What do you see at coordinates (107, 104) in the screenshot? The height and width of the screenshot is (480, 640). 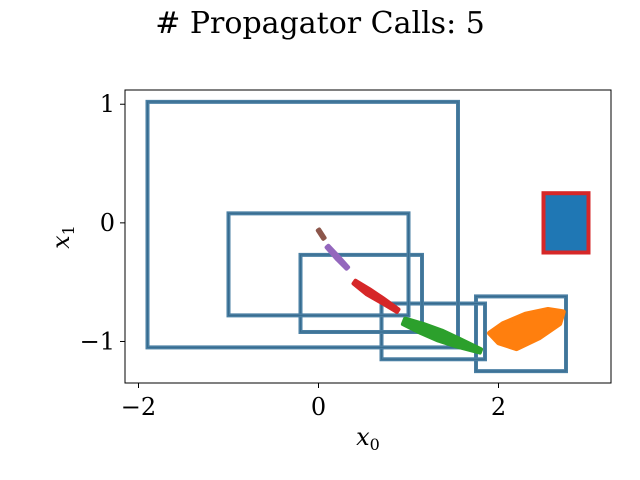 I see `y-tick-label: 1` at bounding box center [107, 104].